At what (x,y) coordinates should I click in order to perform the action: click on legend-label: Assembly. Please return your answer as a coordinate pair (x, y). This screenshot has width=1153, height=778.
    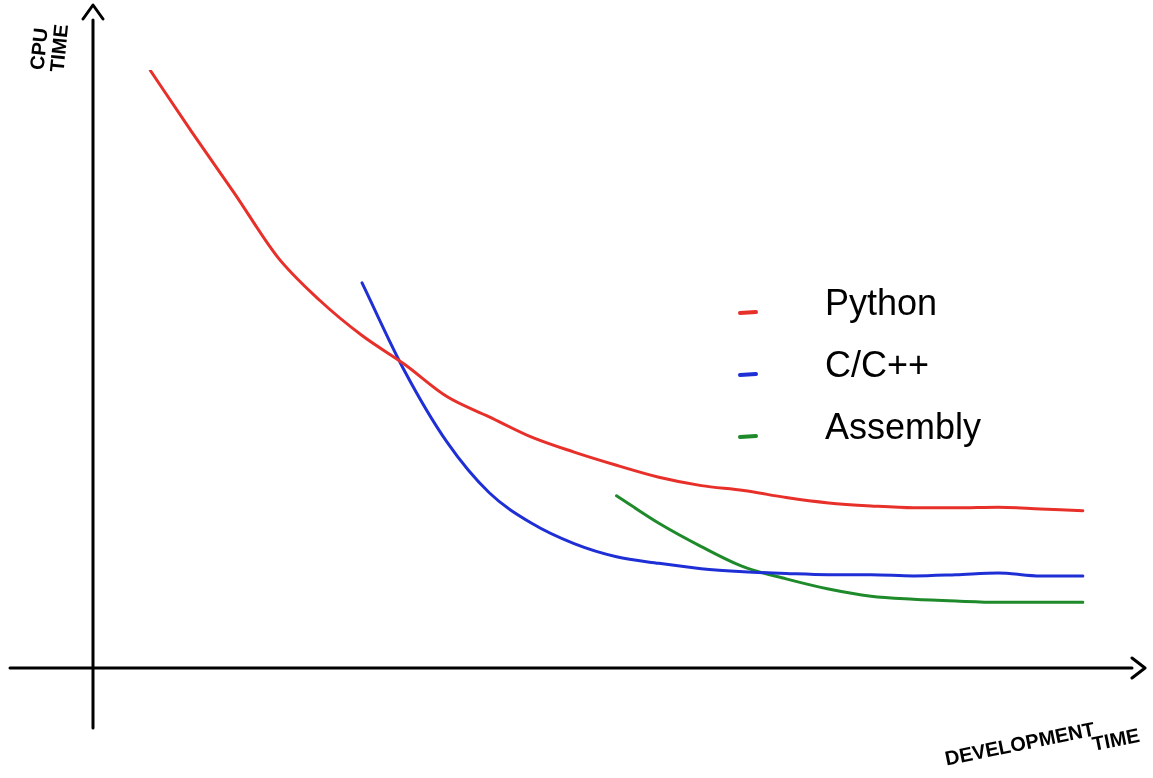
    Looking at the image, I should click on (903, 426).